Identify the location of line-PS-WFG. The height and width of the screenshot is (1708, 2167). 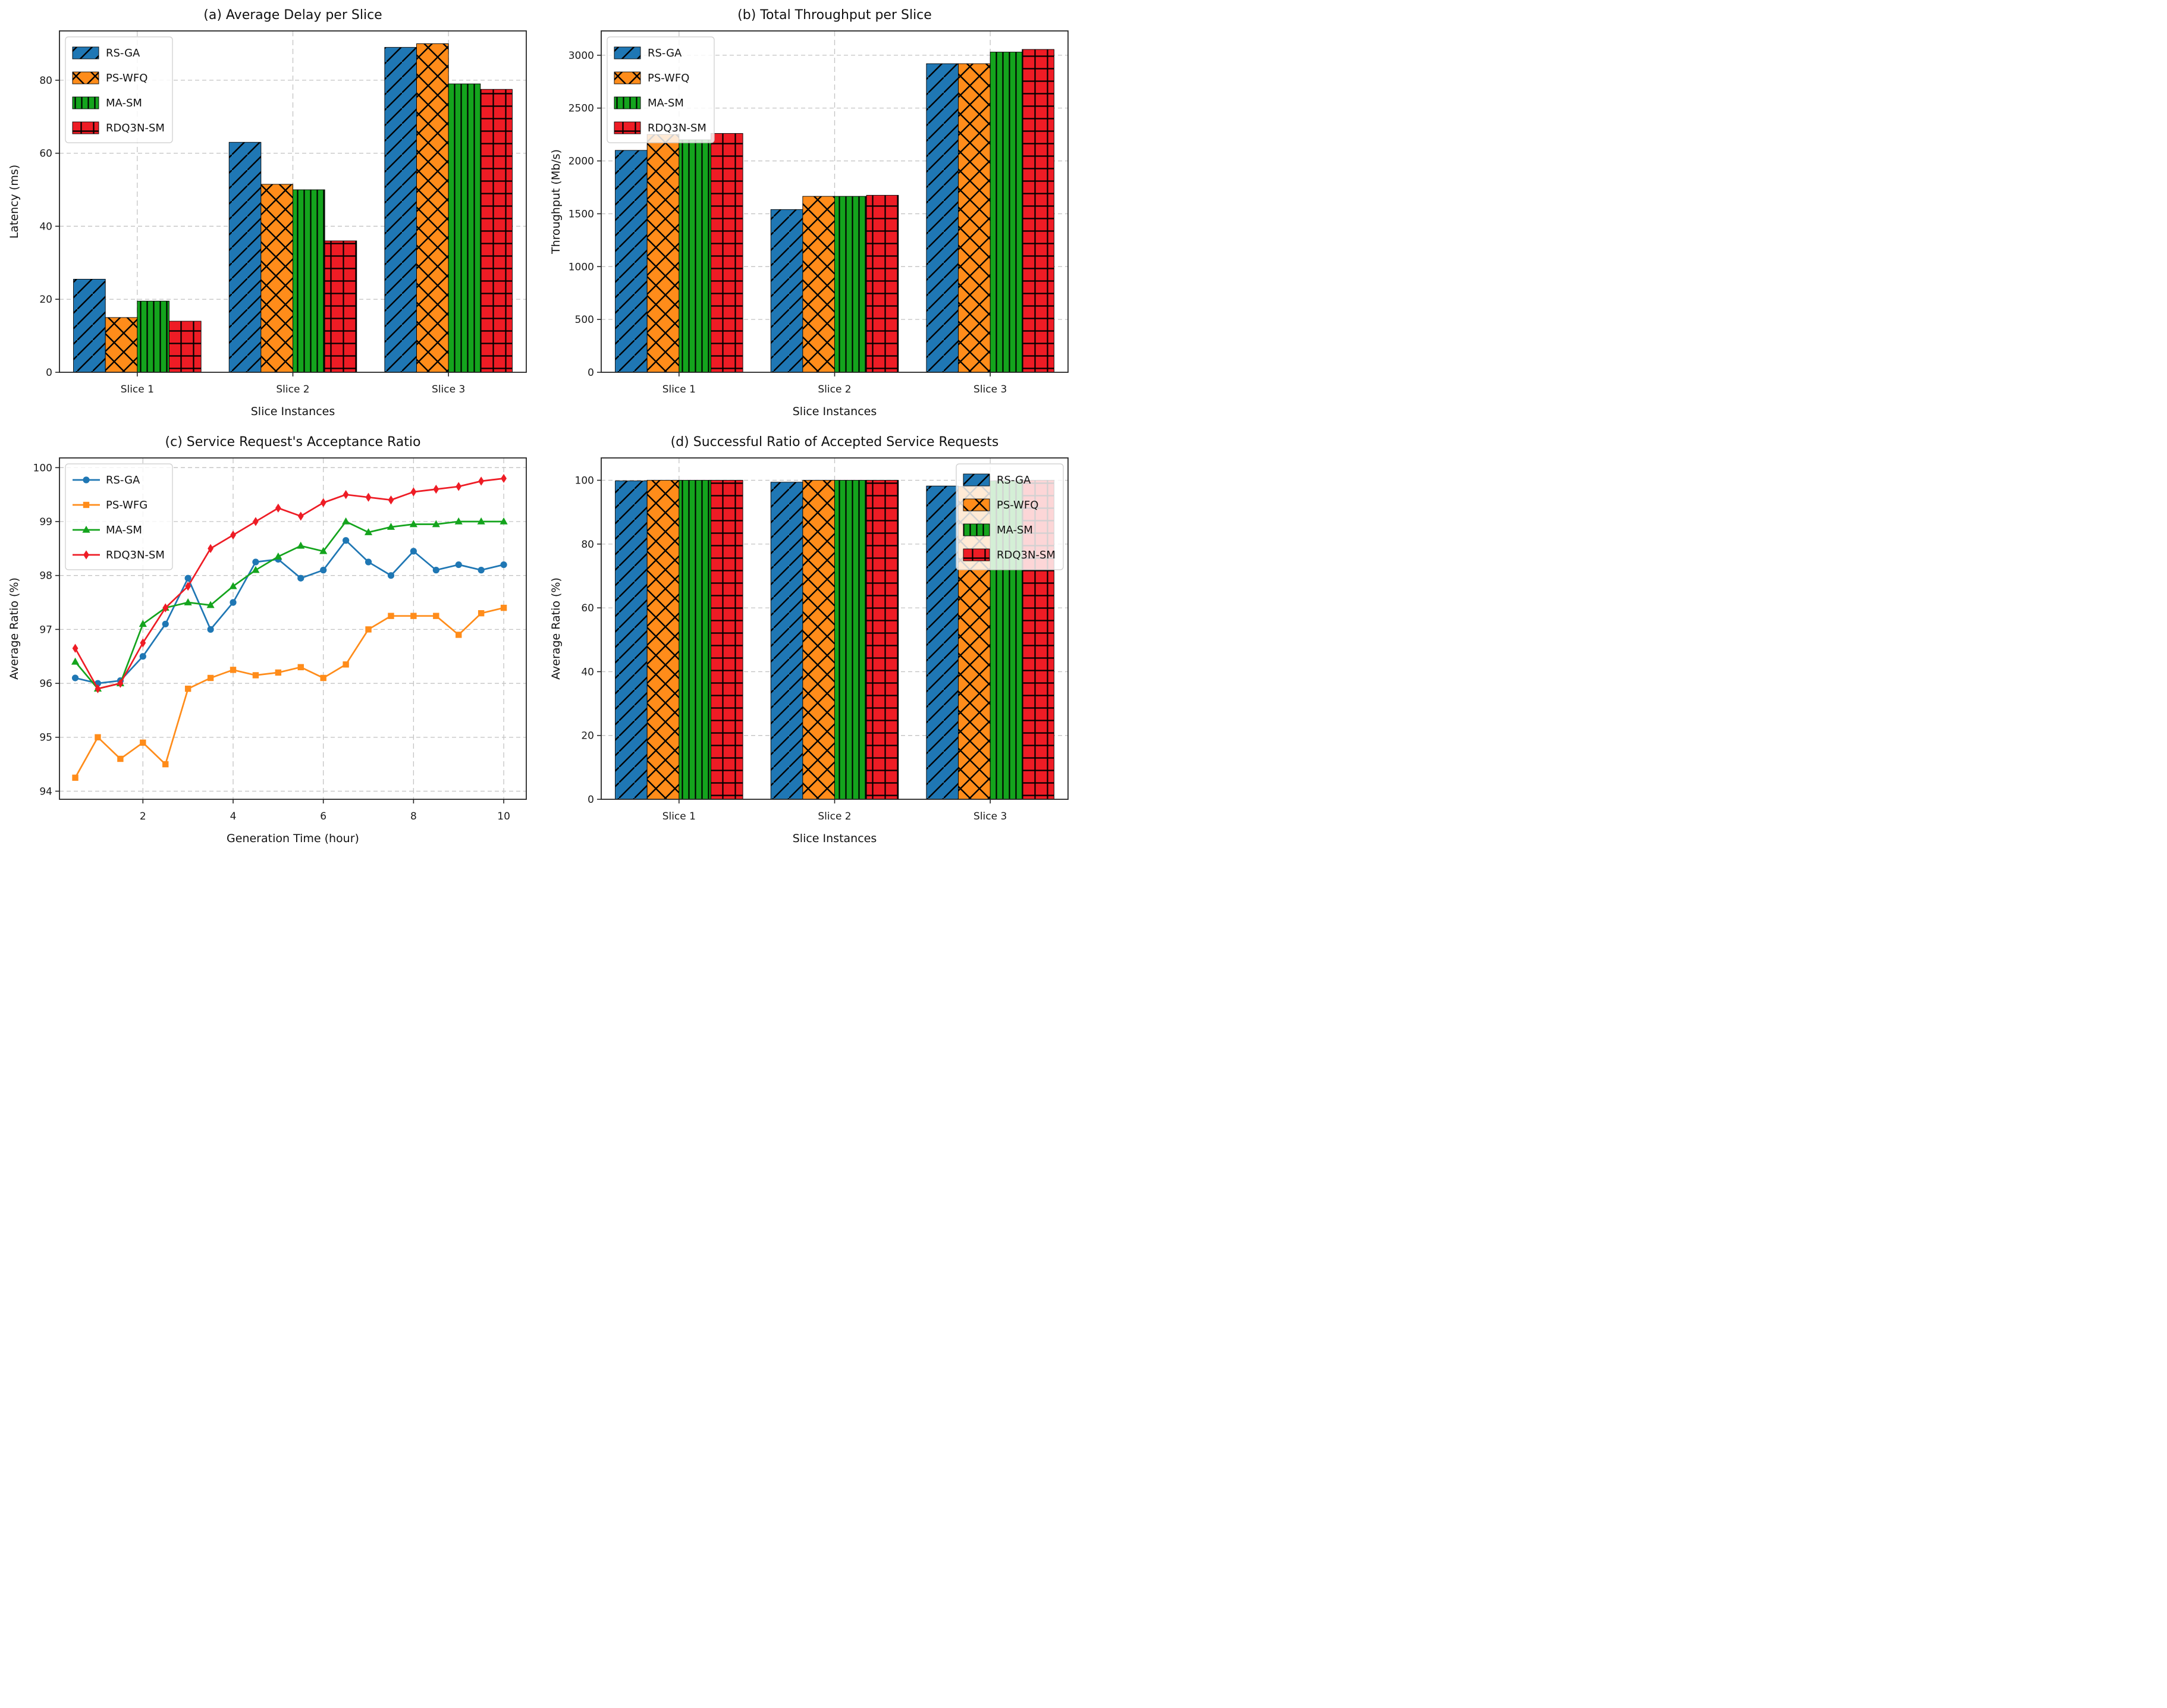
(289, 693).